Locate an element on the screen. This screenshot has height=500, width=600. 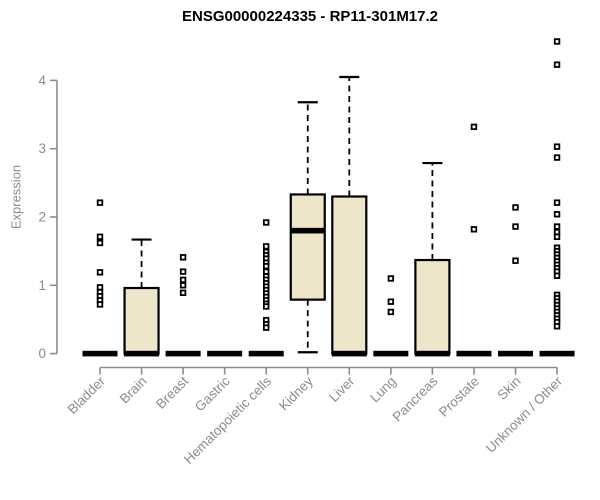
axis-tick-label: Gastric is located at coordinates (212, 393).